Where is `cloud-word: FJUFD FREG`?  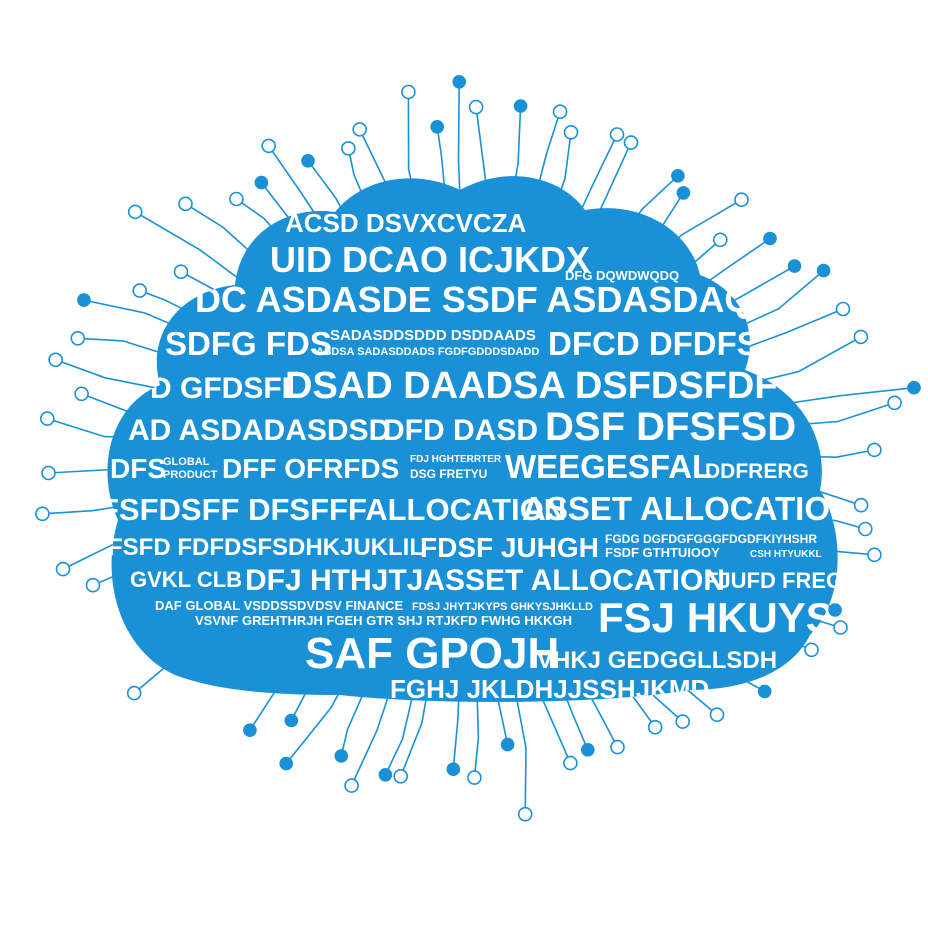 cloud-word: FJUFD FREG is located at coordinates (774, 580).